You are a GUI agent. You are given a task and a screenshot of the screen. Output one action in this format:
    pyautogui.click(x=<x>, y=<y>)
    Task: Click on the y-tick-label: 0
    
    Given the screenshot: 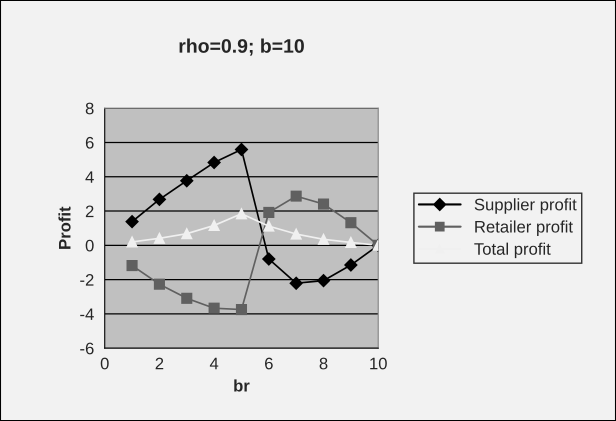 What is the action you would take?
    pyautogui.click(x=90, y=246)
    